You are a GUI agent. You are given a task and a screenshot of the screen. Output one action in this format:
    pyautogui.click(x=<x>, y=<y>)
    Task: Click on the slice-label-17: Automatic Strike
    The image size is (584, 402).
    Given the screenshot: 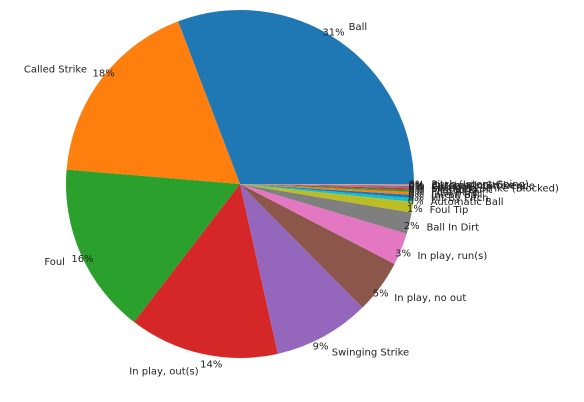 What is the action you would take?
    pyautogui.click(x=472, y=185)
    